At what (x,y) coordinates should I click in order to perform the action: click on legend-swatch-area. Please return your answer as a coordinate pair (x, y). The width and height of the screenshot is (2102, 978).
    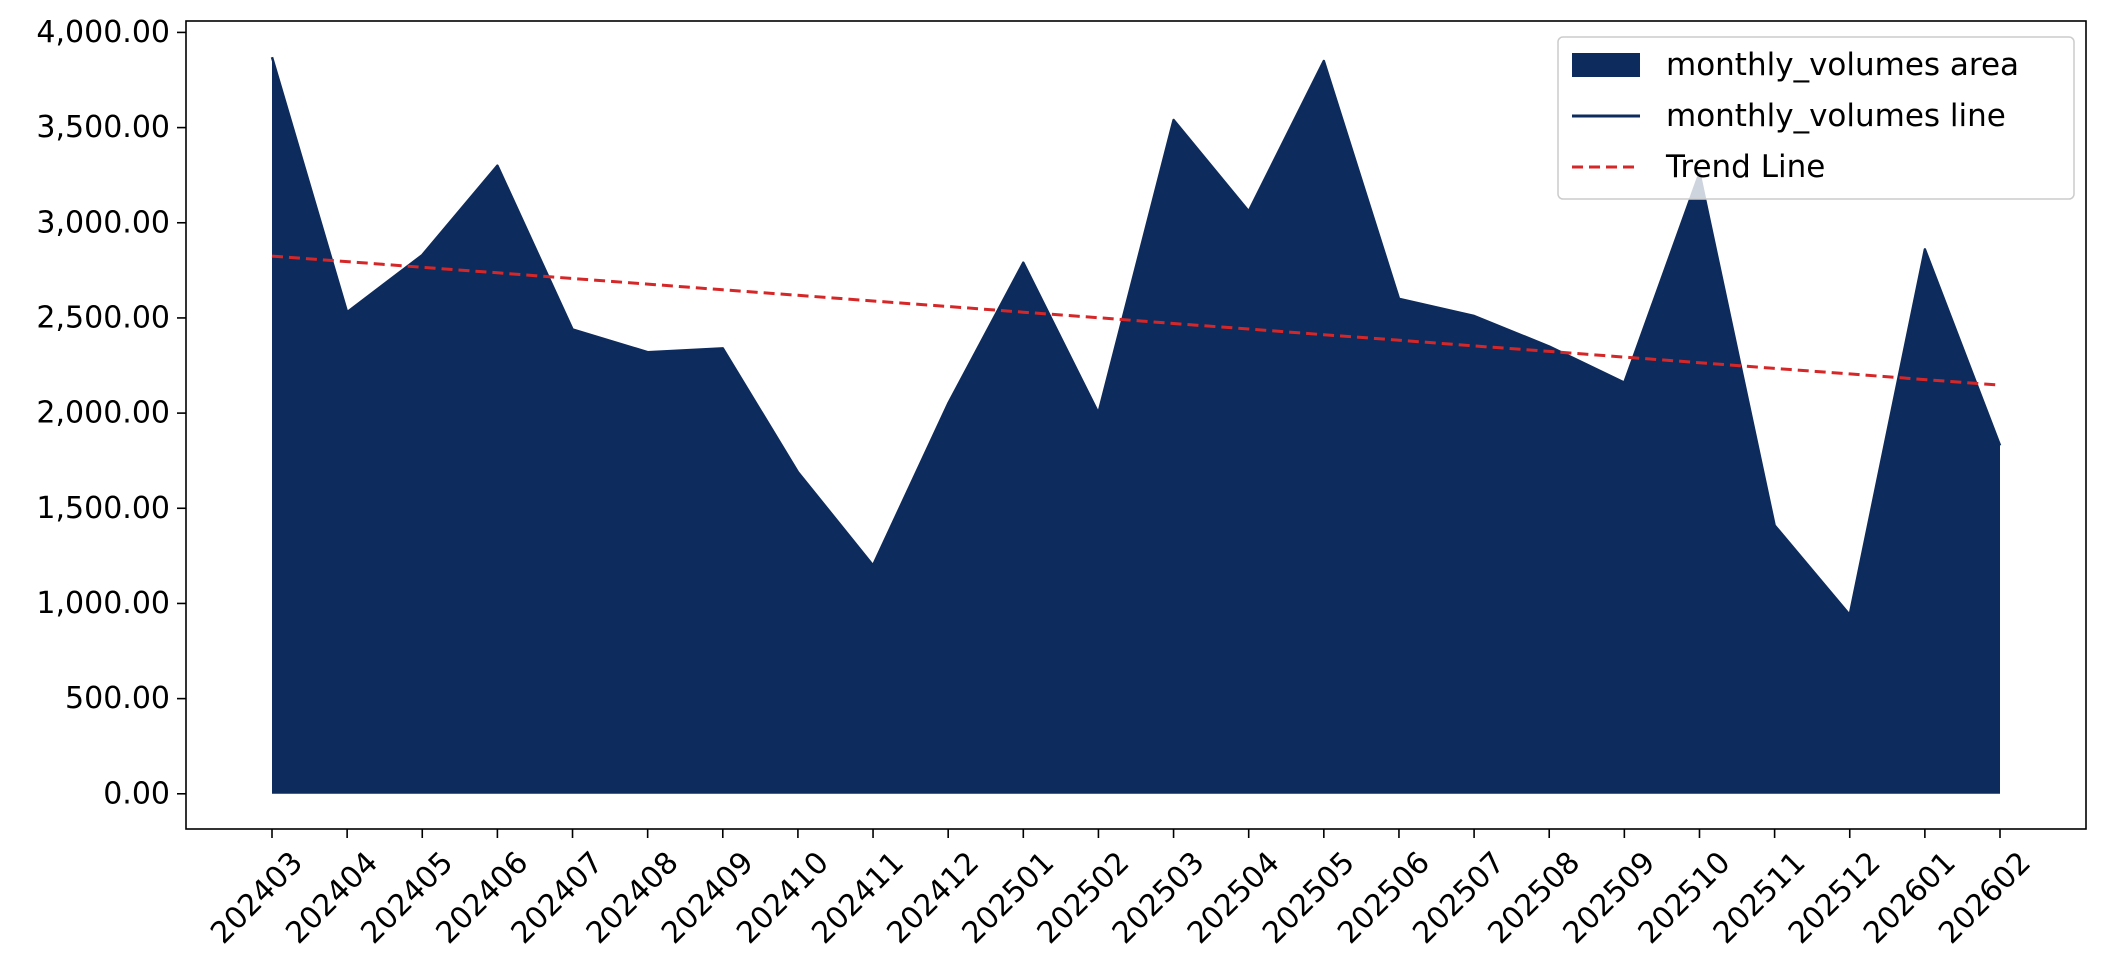
    Looking at the image, I should click on (1606, 65).